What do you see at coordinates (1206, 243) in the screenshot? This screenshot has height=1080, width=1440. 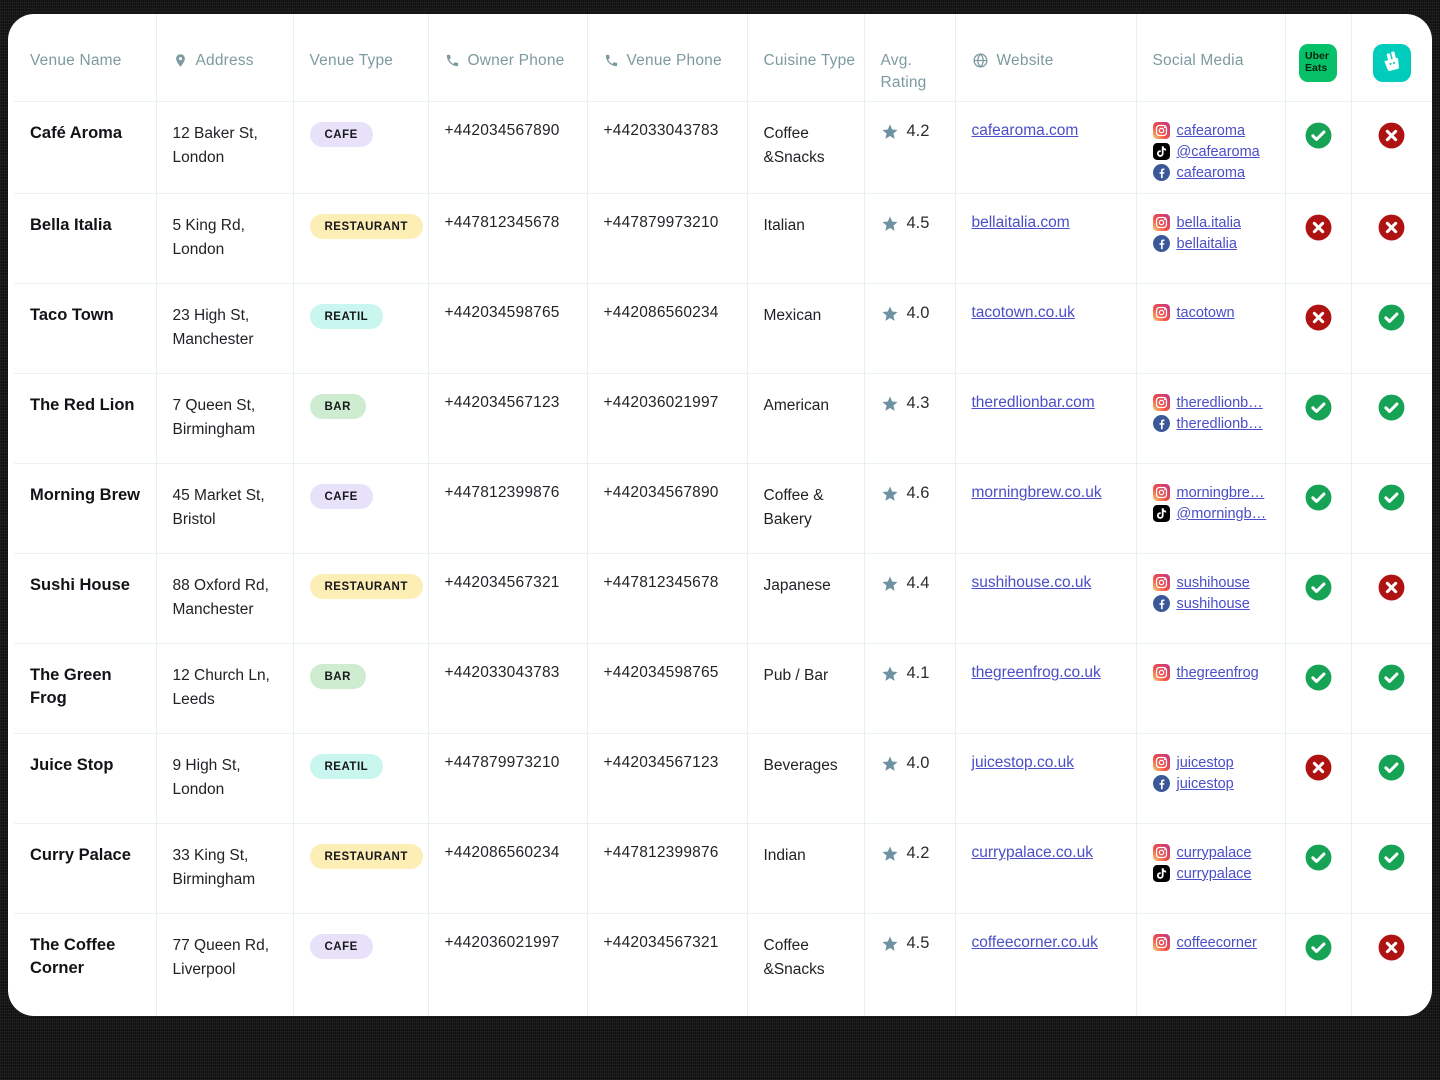 I see `social-link: bellaitalia` at bounding box center [1206, 243].